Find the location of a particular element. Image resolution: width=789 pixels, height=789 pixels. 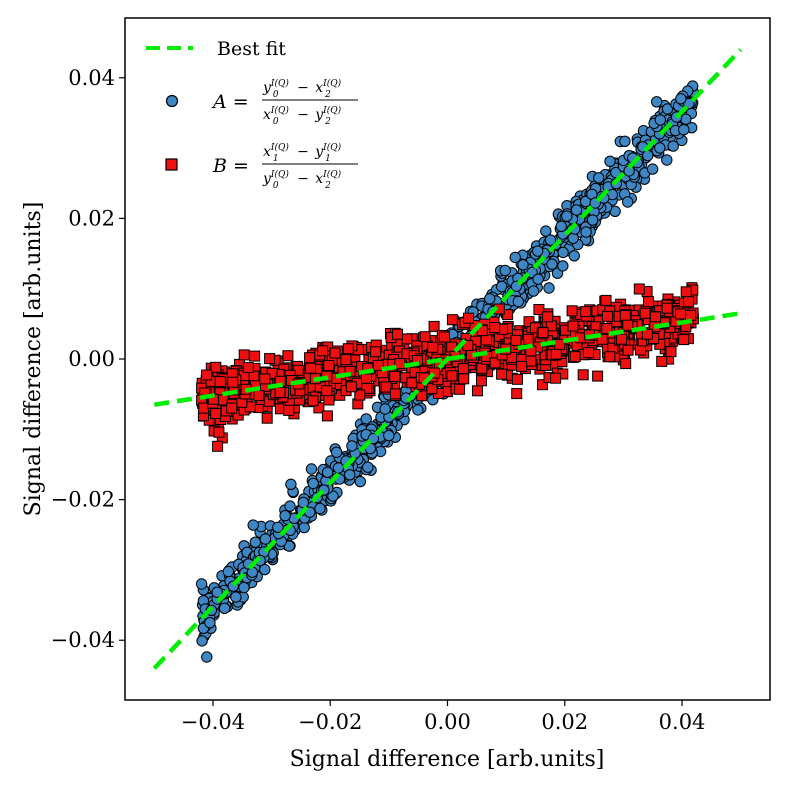

y-tick-label: 0.04 is located at coordinates (91, 78).